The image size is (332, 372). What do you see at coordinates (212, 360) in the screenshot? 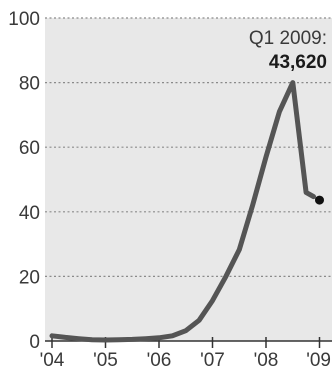
I see `x-tick-label: '07` at bounding box center [212, 360].